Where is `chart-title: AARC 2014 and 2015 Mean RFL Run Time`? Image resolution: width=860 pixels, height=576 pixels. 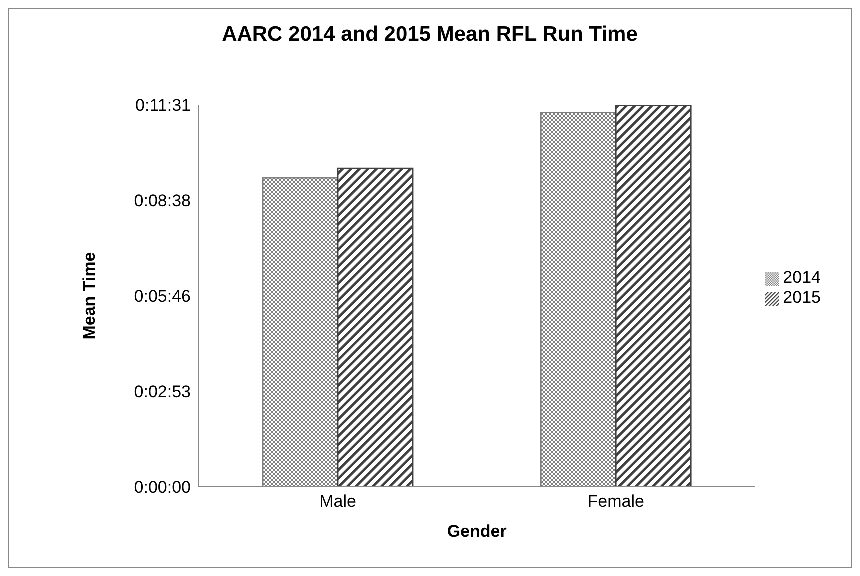 chart-title: AARC 2014 and 2015 Mean RFL Run Time is located at coordinates (430, 35).